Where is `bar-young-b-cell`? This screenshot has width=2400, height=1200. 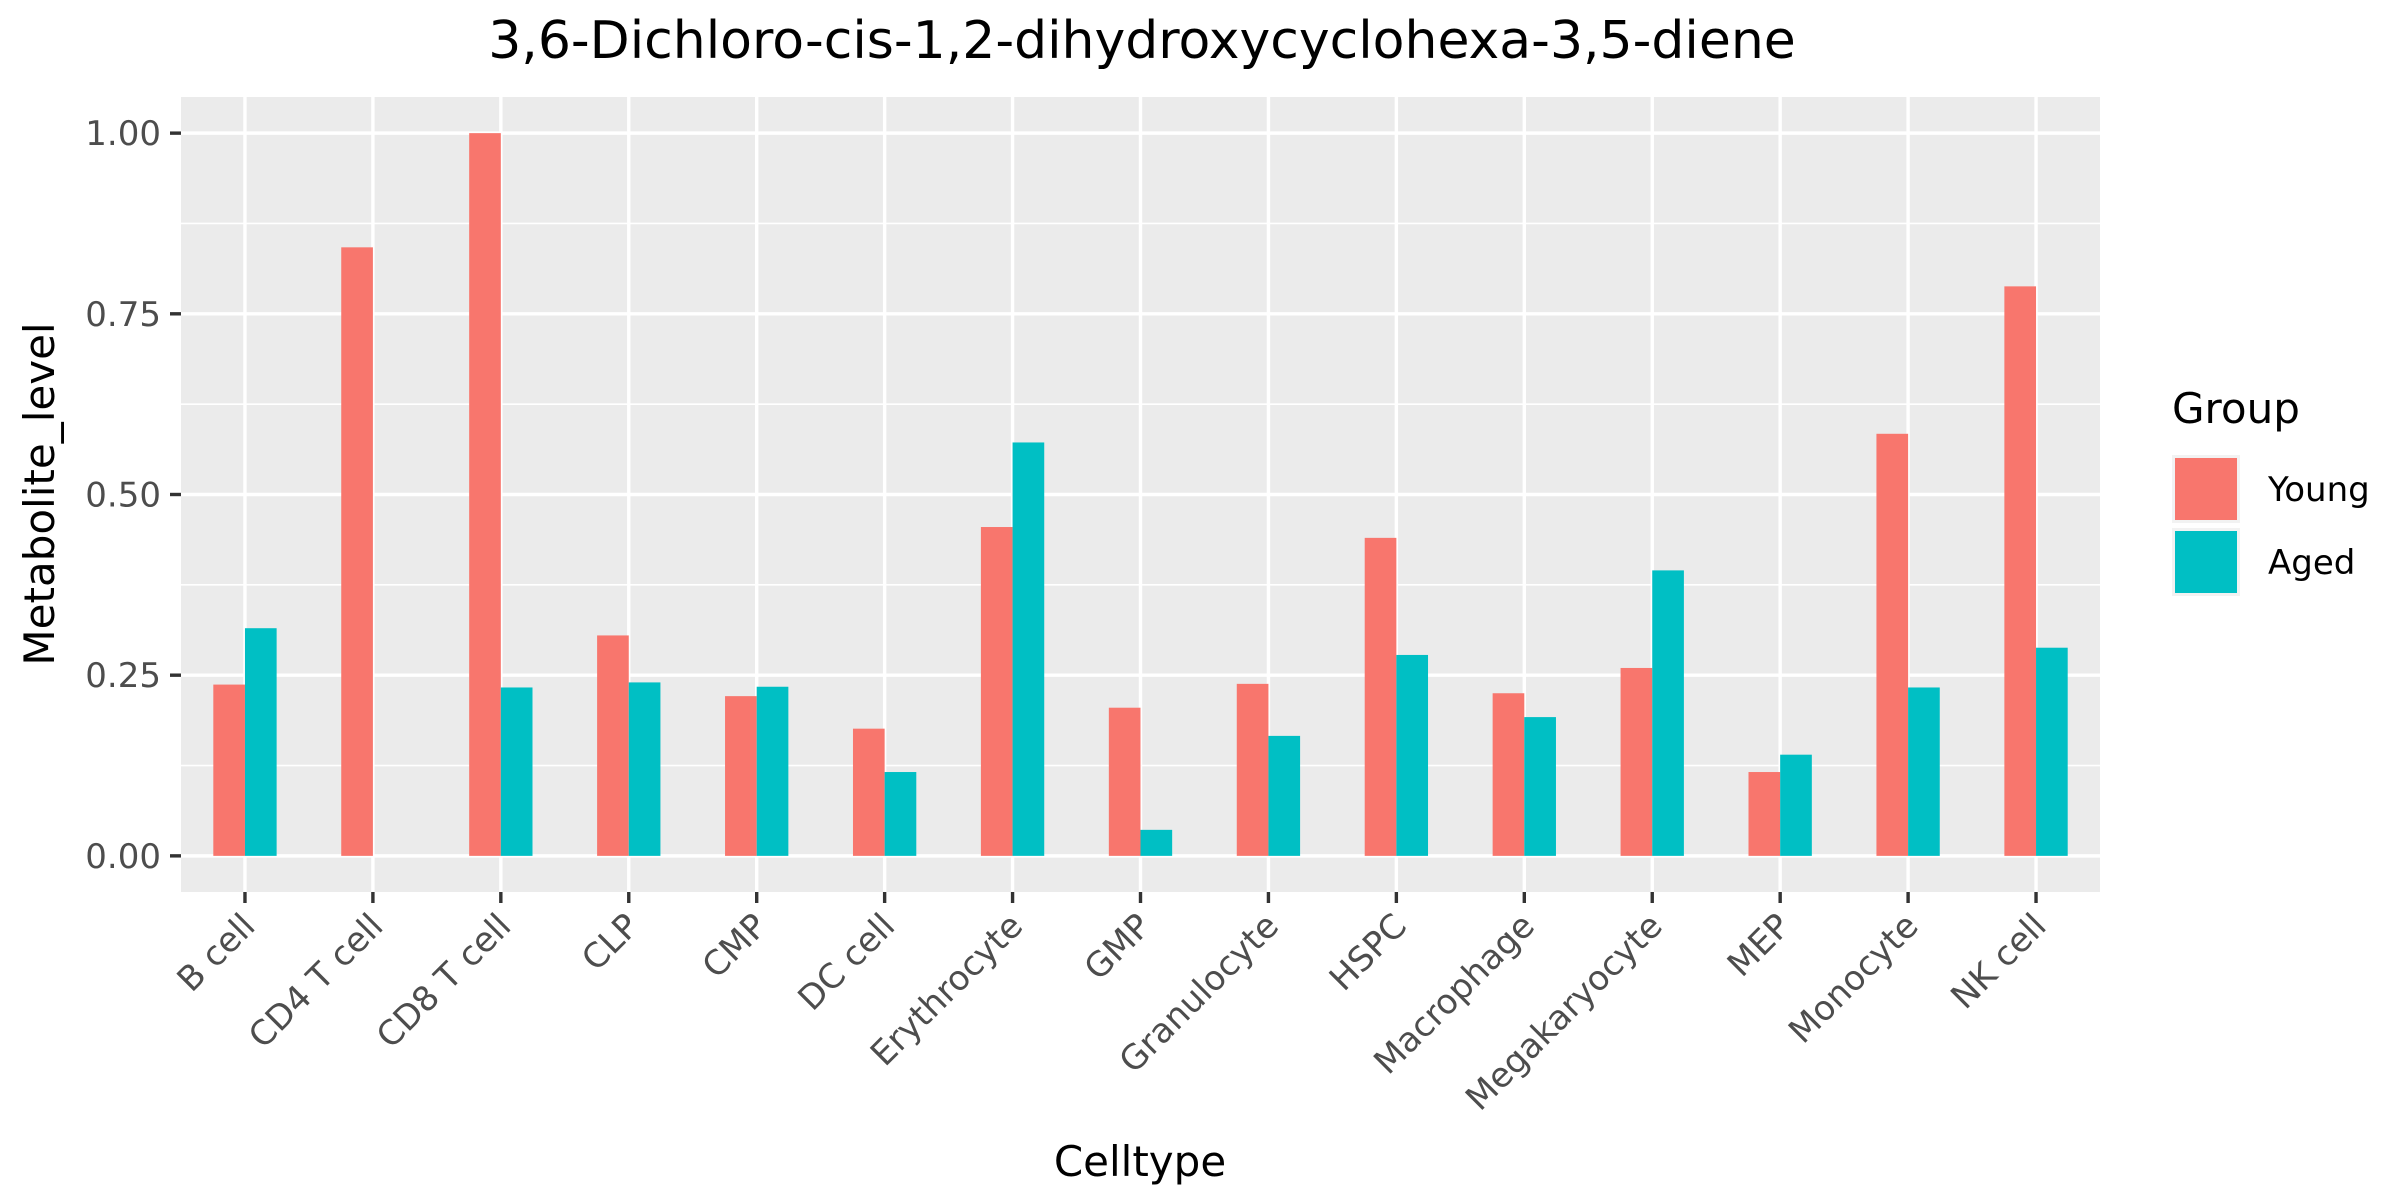 bar-young-b-cell is located at coordinates (229, 770).